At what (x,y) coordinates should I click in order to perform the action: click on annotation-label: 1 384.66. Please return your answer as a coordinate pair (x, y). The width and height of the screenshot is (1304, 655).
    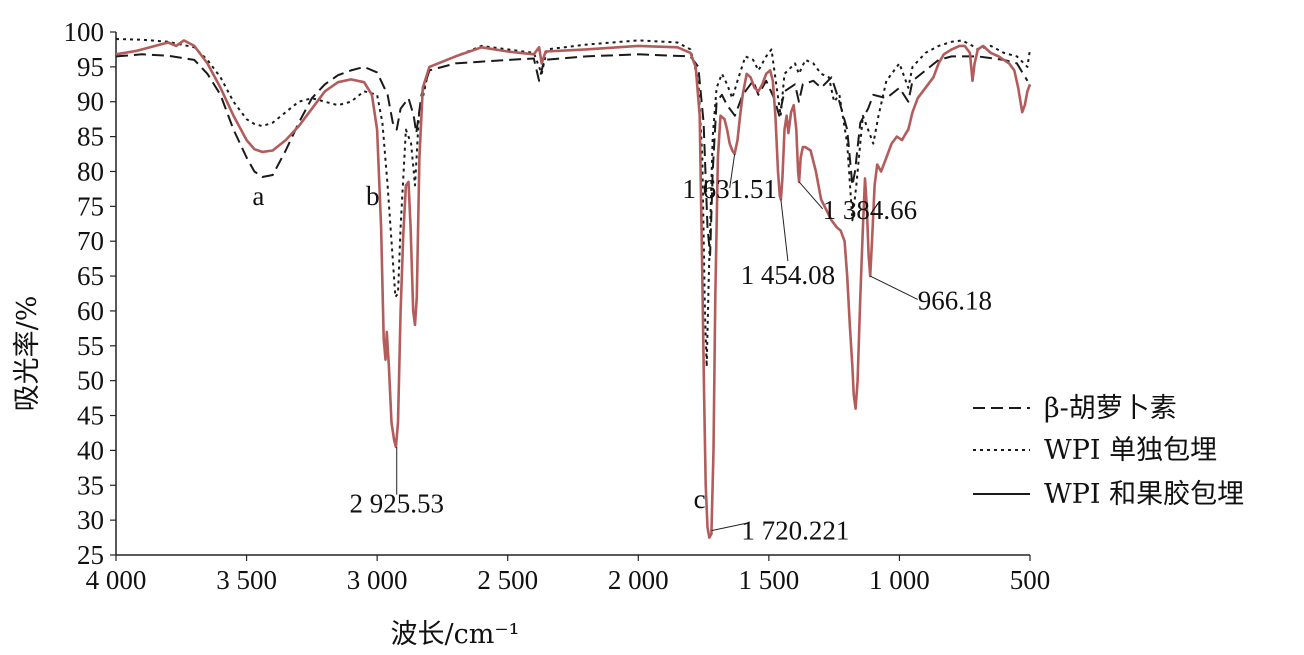
    Looking at the image, I should click on (870, 210).